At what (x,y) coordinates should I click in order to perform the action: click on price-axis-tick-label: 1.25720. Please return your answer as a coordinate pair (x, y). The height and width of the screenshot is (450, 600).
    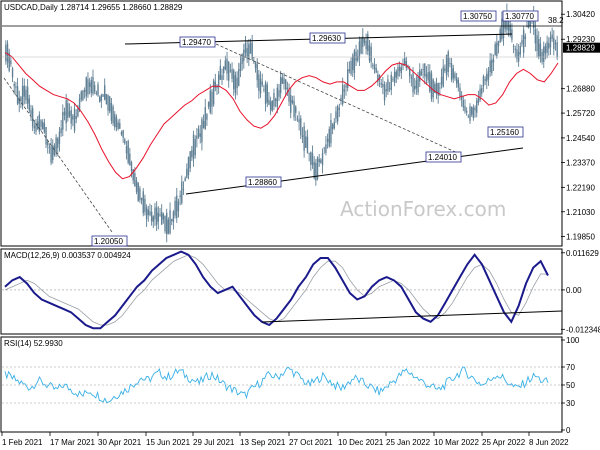
    Looking at the image, I should click on (580, 113).